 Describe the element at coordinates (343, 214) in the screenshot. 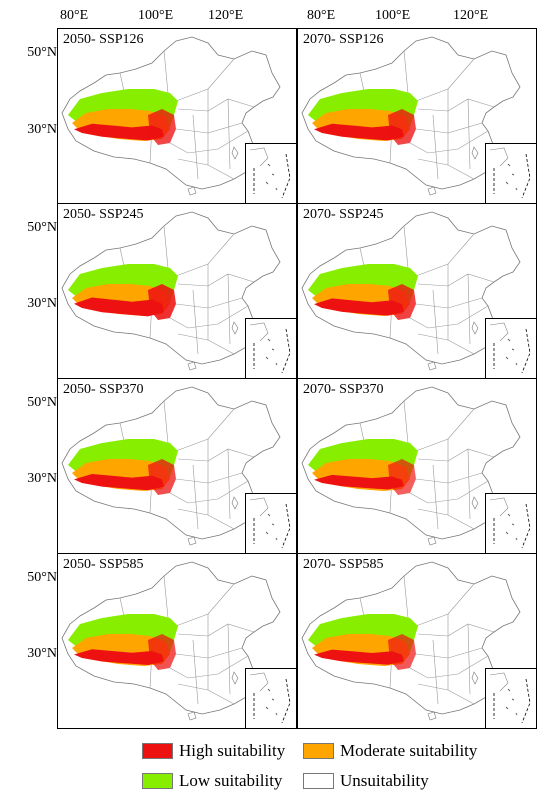

I see `panel-title: 2070- SSP245` at that location.